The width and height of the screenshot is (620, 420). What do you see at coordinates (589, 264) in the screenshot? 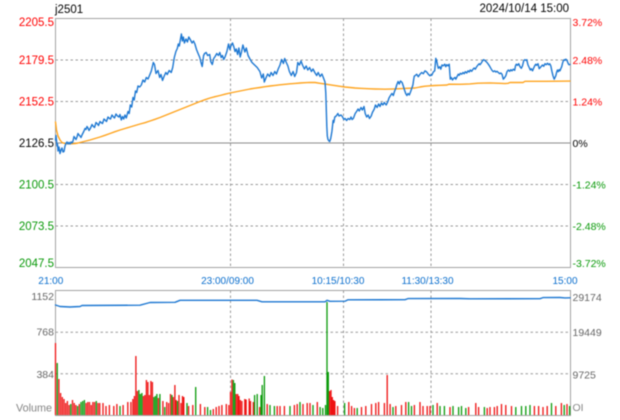
I see `svg-text: -3.72%` at bounding box center [589, 264].